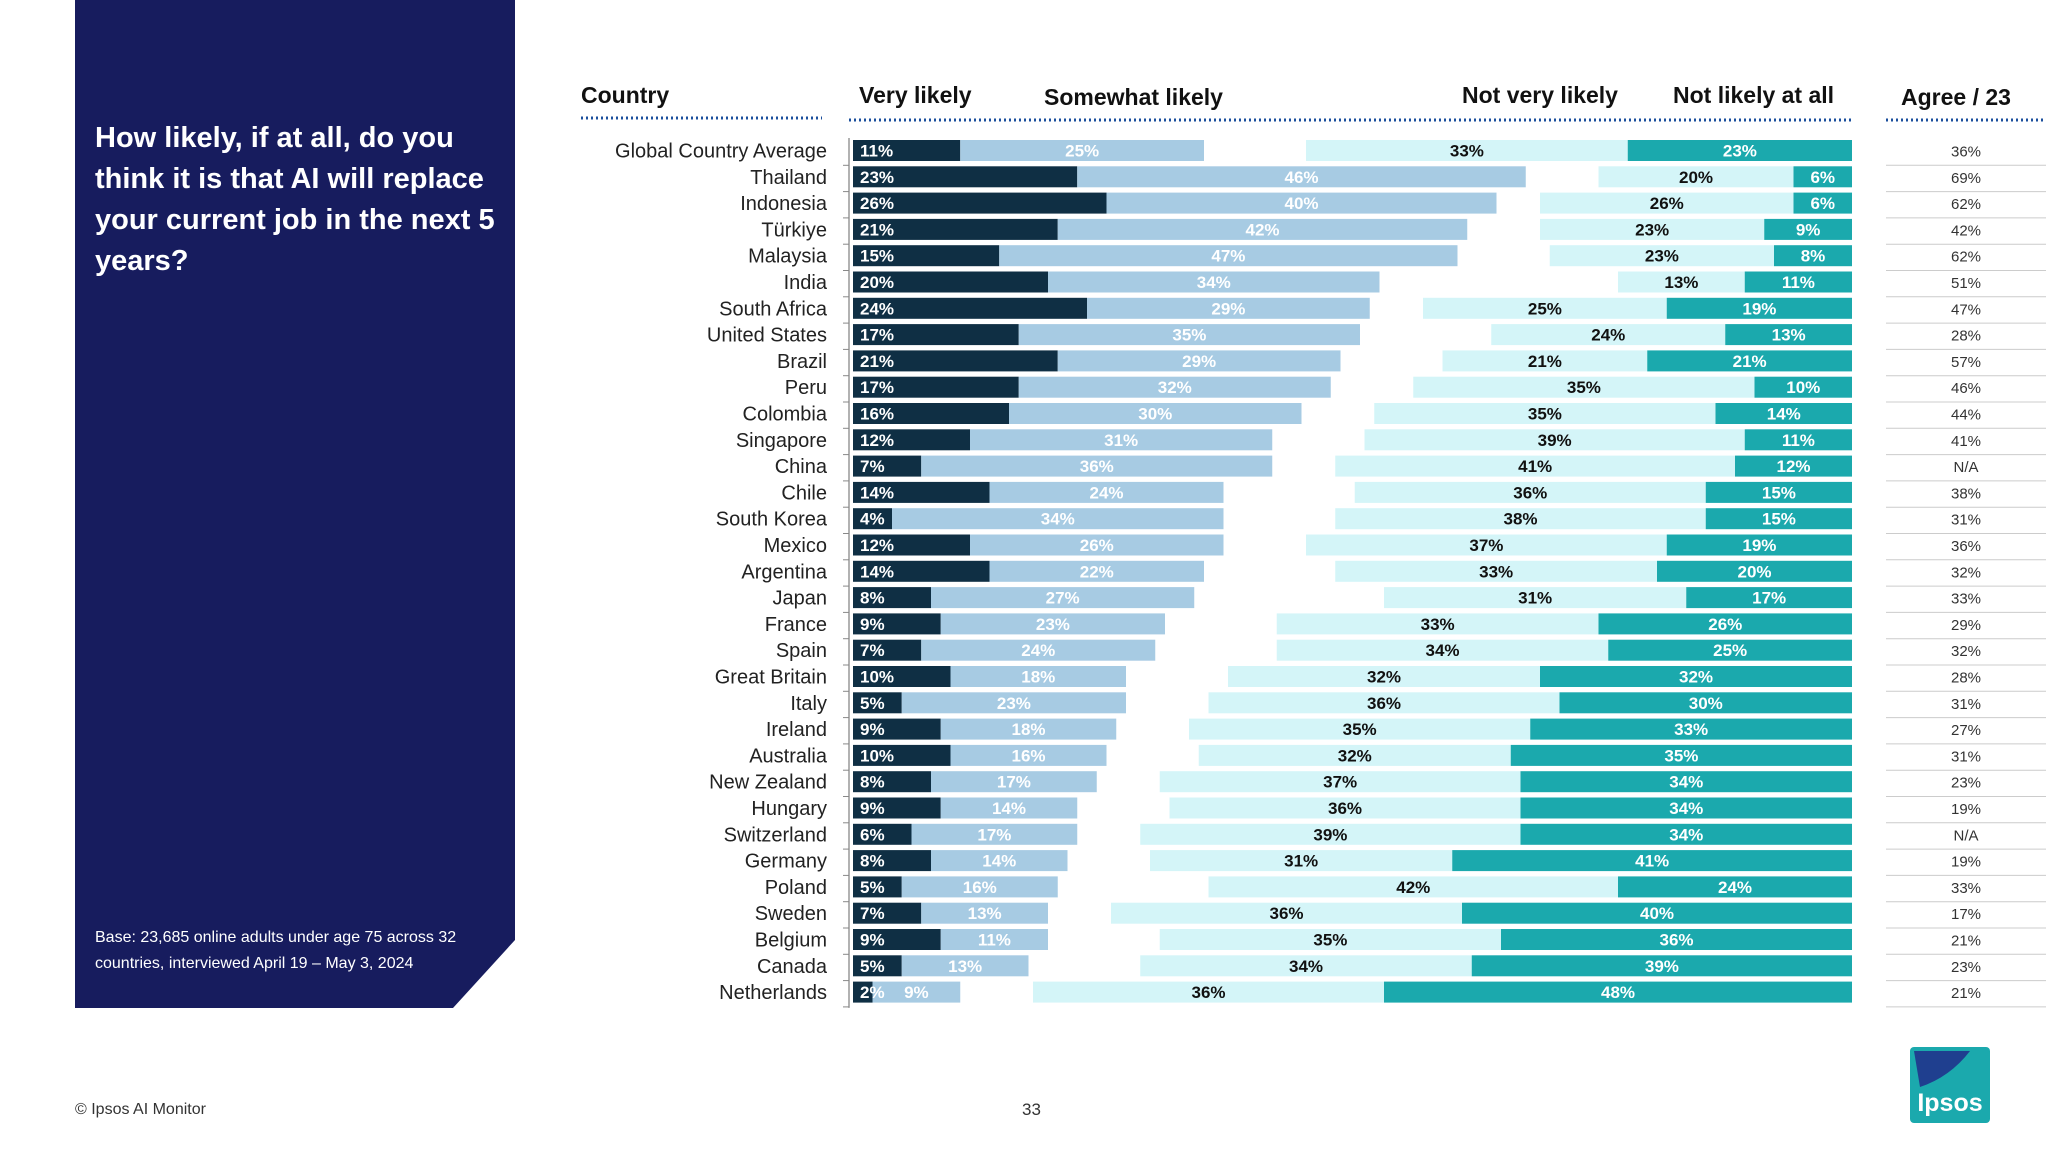  I want to click on data-label-not-likely-at-all: 21%, so click(1750, 361).